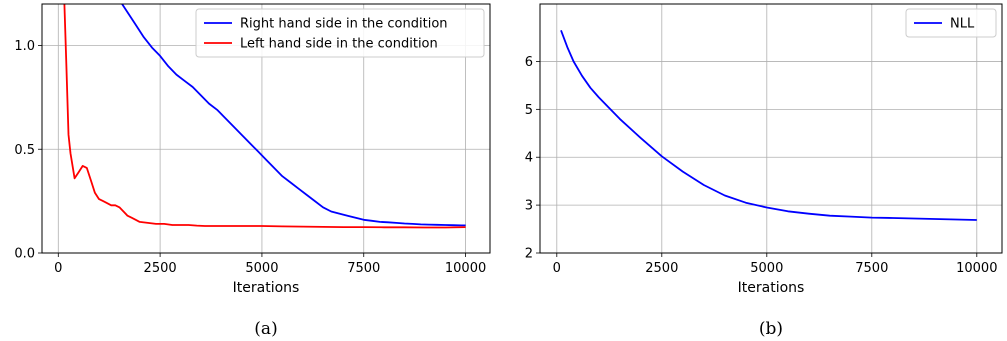 The image size is (1007, 341). What do you see at coordinates (976, 268) in the screenshot?
I see `panel-b-x-tick-label: 10000` at bounding box center [976, 268].